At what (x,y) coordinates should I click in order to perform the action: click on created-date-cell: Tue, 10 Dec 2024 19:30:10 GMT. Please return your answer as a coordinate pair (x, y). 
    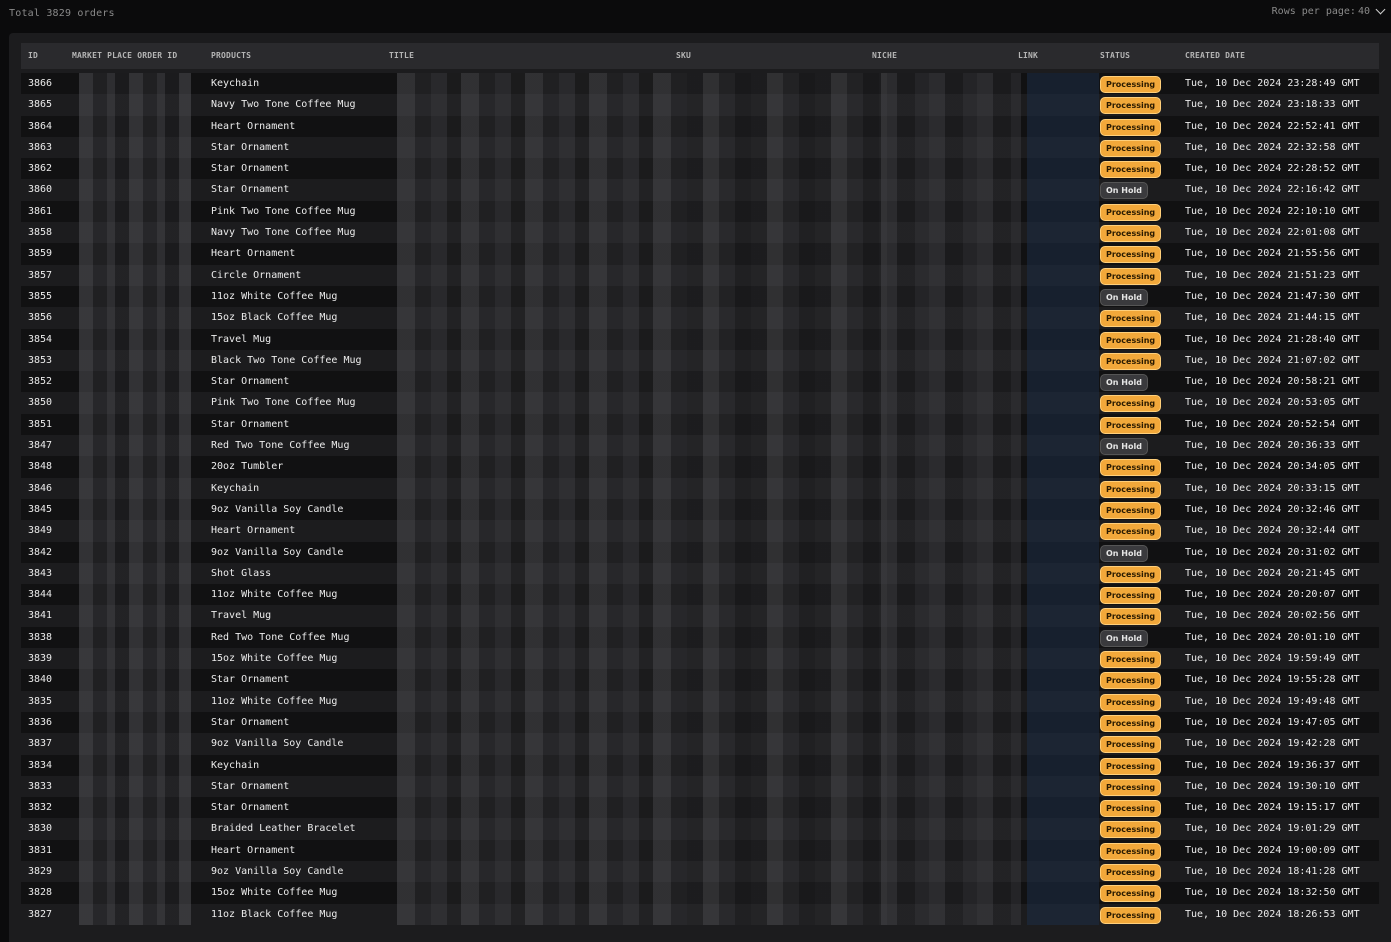
    Looking at the image, I should click on (1272, 786).